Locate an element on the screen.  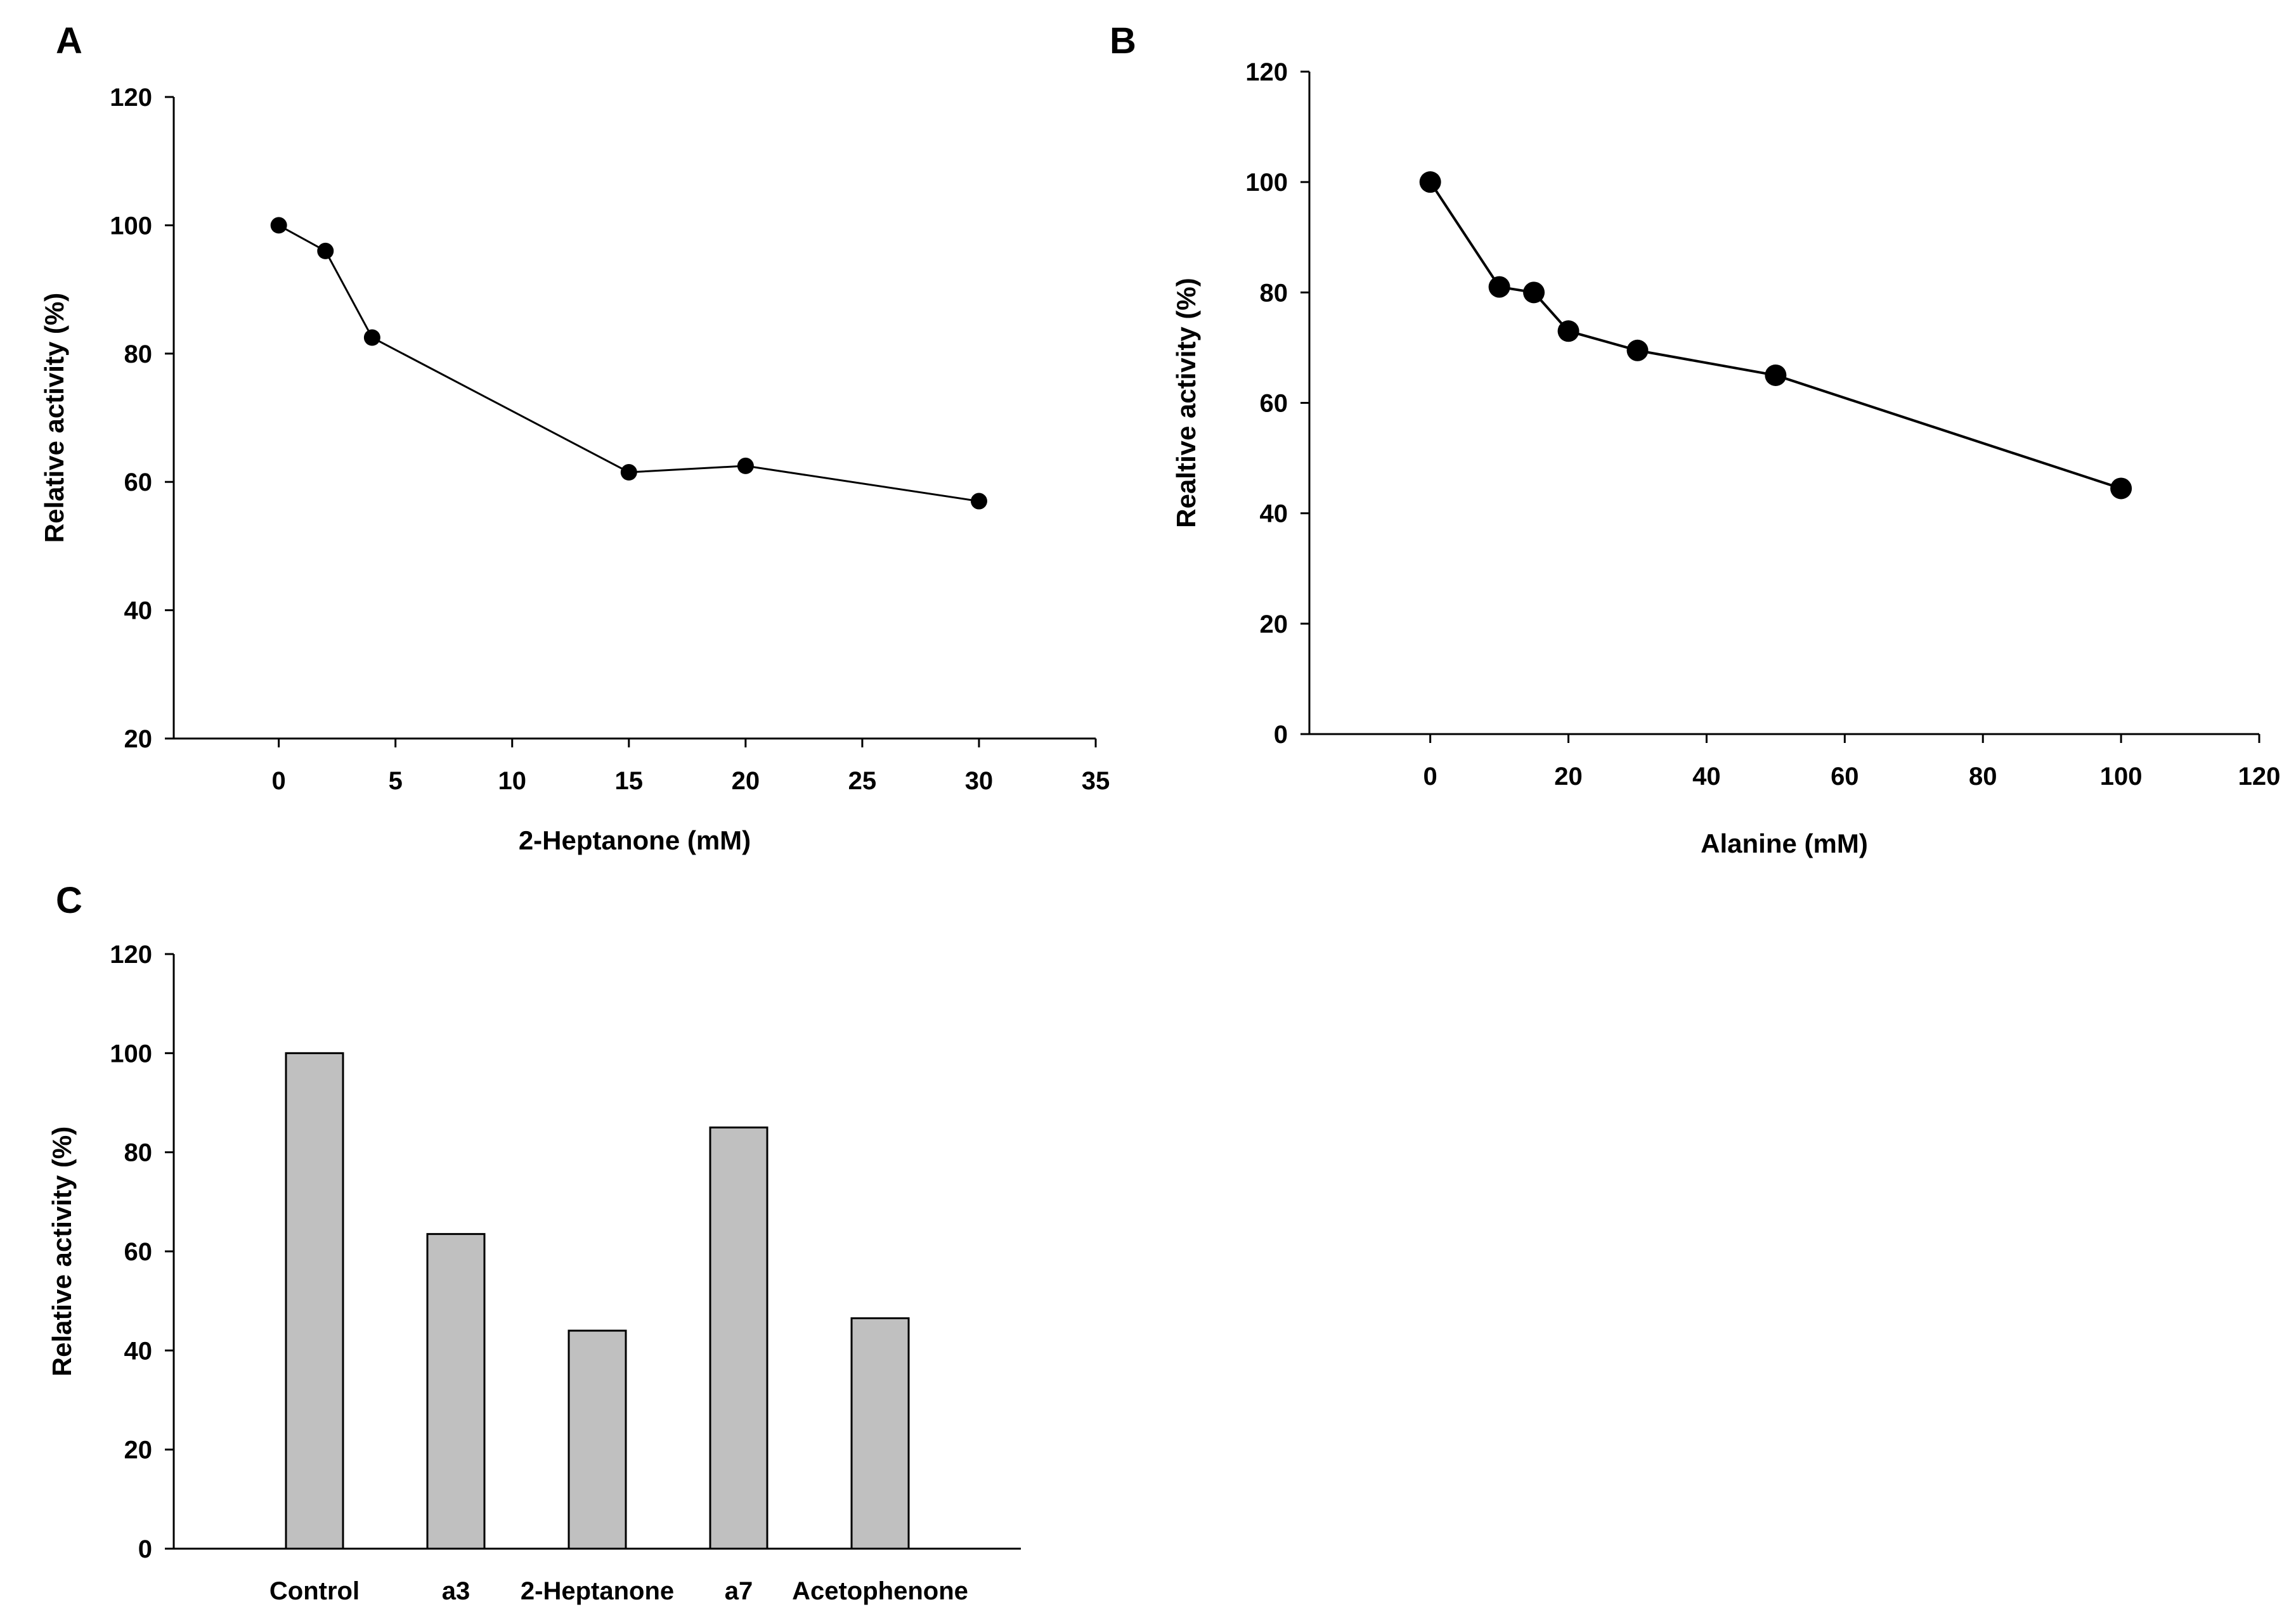
panel-b-x-tick-label: 60 is located at coordinates (1845, 777).